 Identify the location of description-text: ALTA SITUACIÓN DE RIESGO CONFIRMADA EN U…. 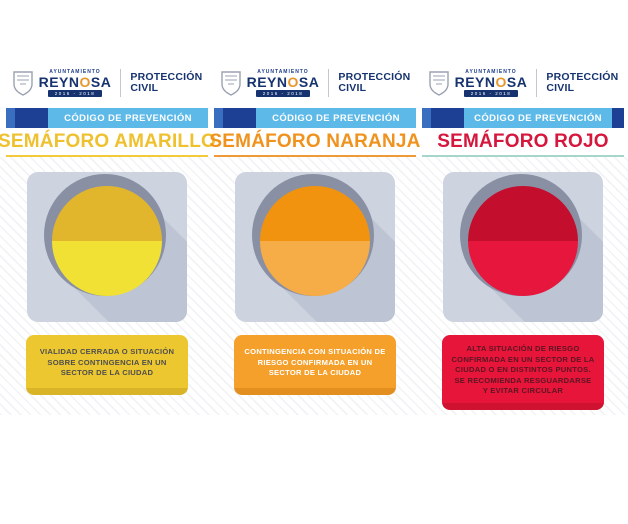
(523, 369).